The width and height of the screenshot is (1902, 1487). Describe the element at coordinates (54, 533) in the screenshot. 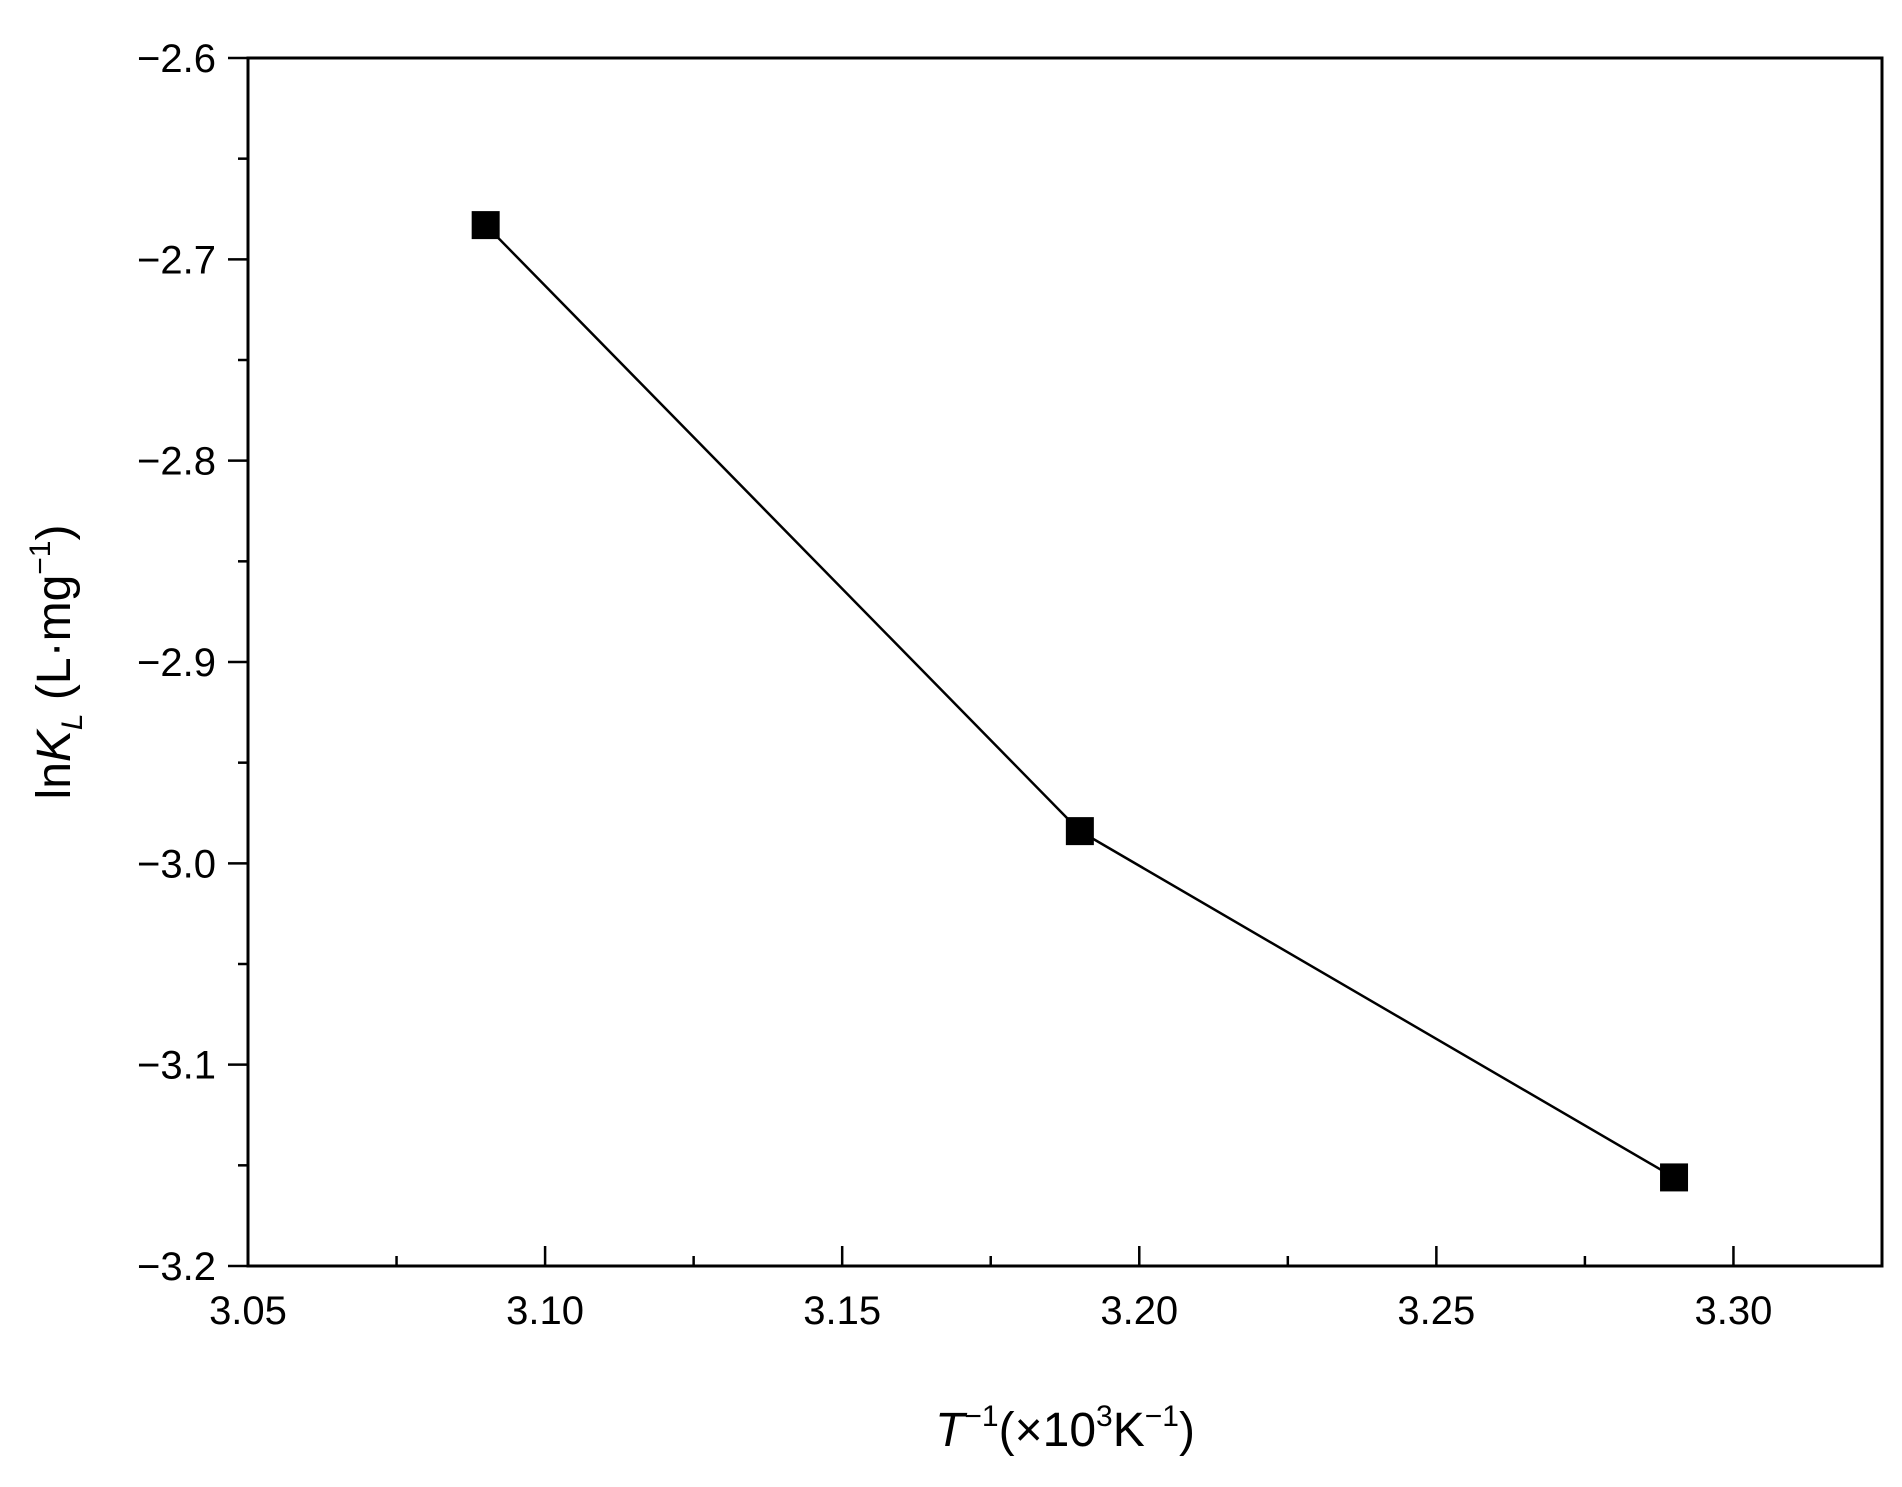

I see `y-axis-title-unit-suffix: )` at that location.